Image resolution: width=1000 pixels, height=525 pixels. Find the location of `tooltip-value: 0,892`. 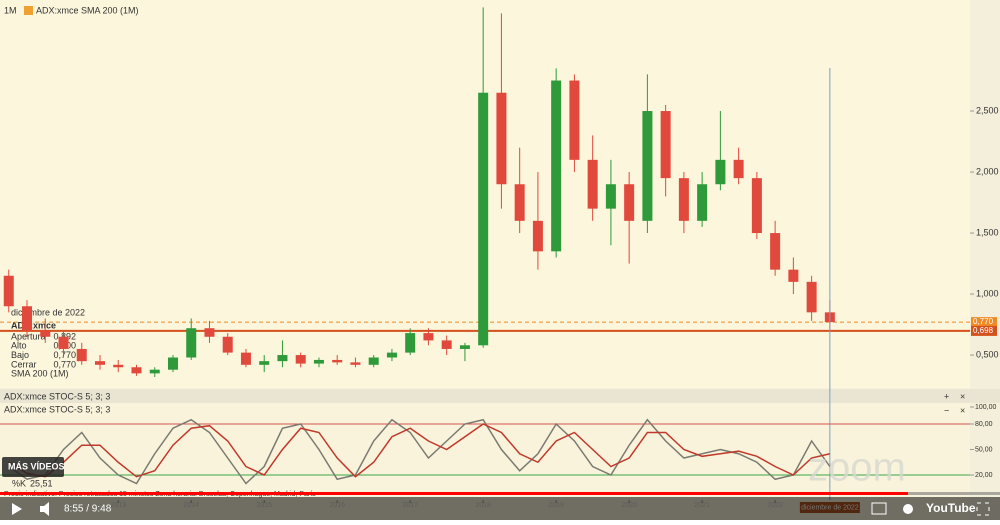

tooltip-value: 0,892 is located at coordinates (64, 336).